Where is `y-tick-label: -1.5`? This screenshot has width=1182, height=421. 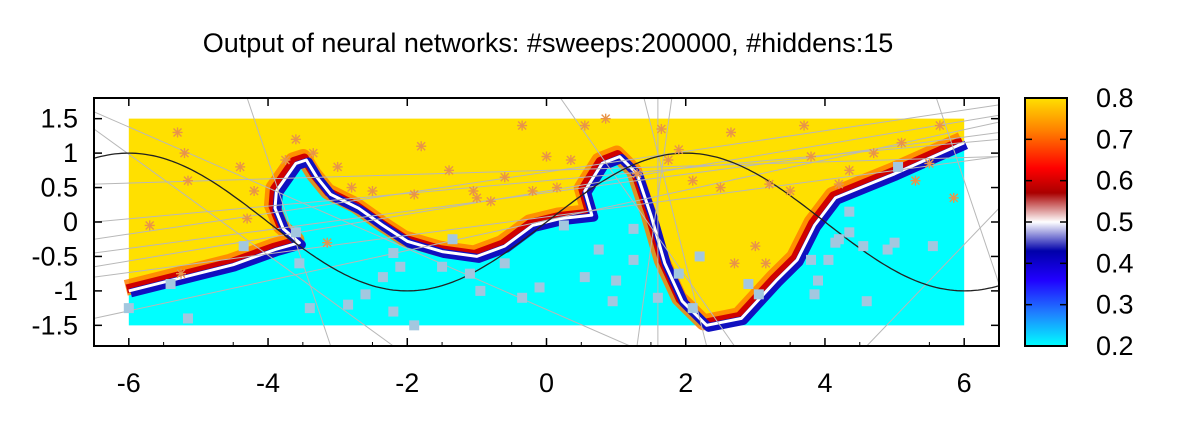
y-tick-label: -1.5 is located at coordinates (54, 325).